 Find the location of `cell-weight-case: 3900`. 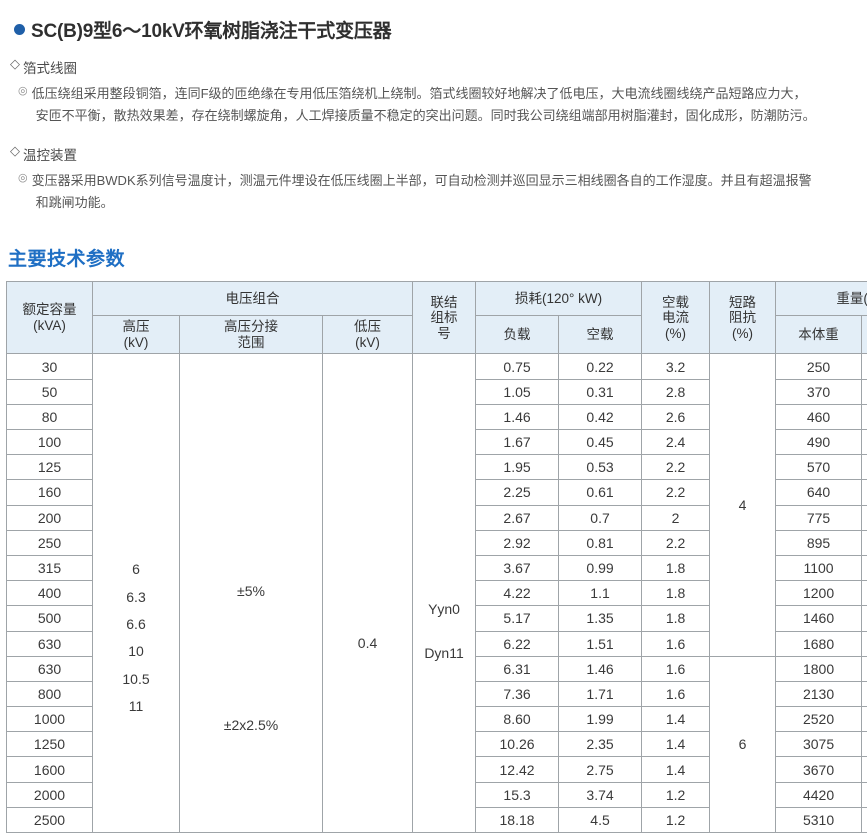

cell-weight-case: 3900 is located at coordinates (864, 769).